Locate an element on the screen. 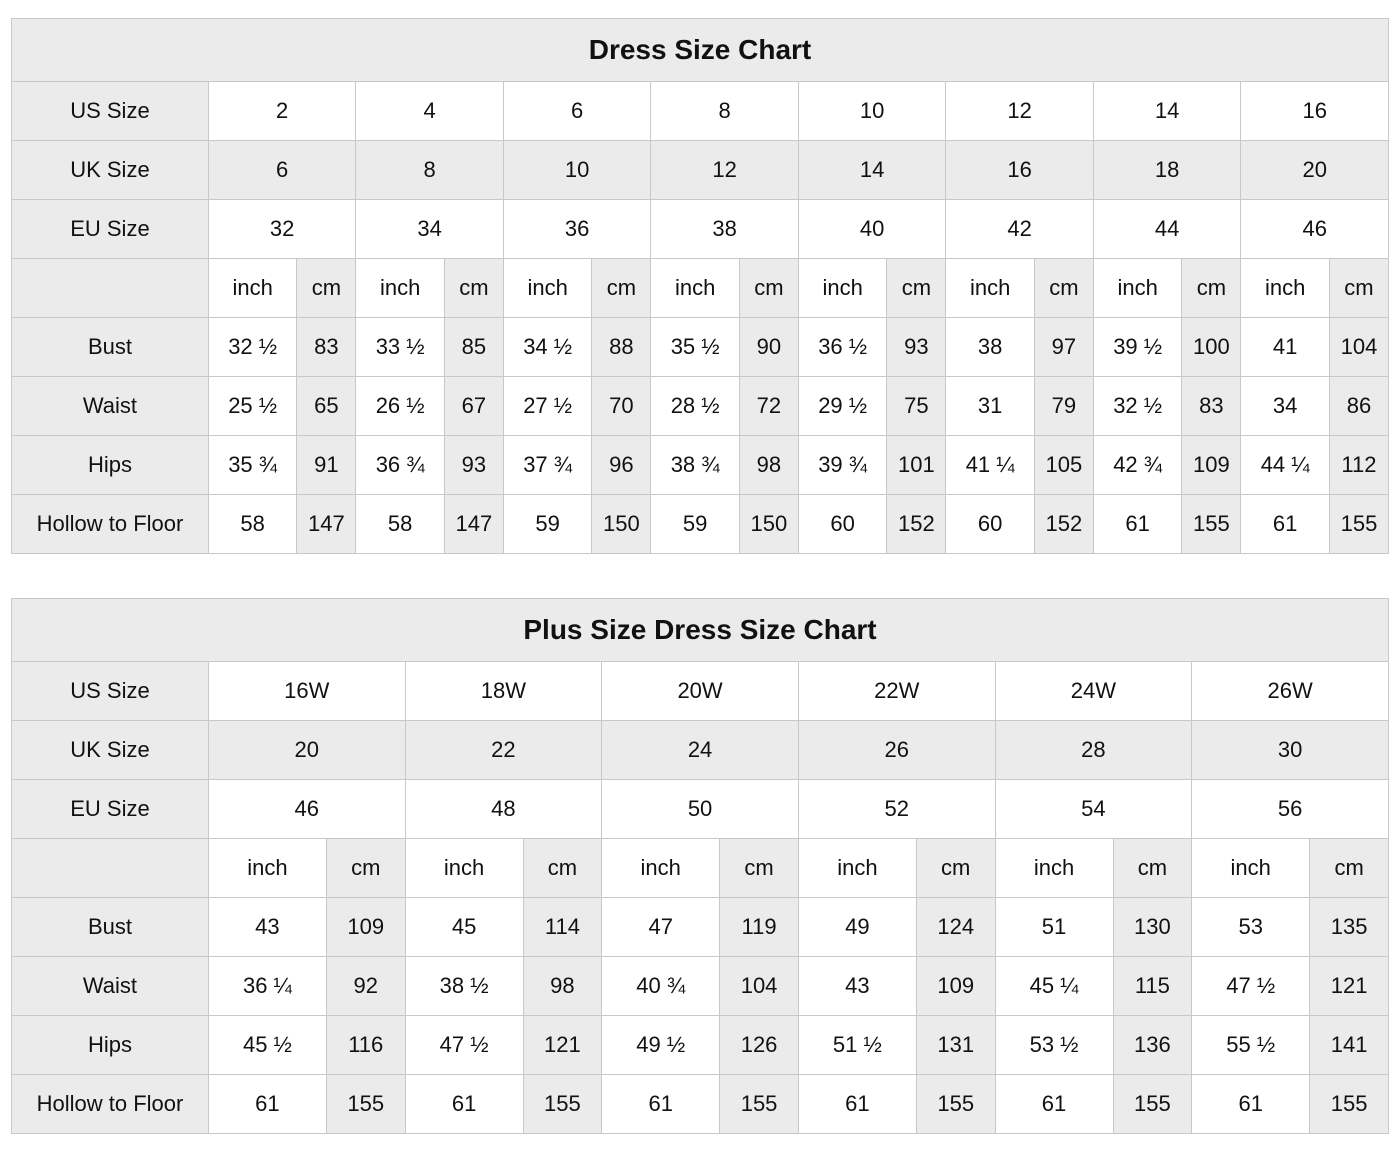 The width and height of the screenshot is (1400, 1154). measure-value-inch: 47 ½ is located at coordinates (464, 1045).